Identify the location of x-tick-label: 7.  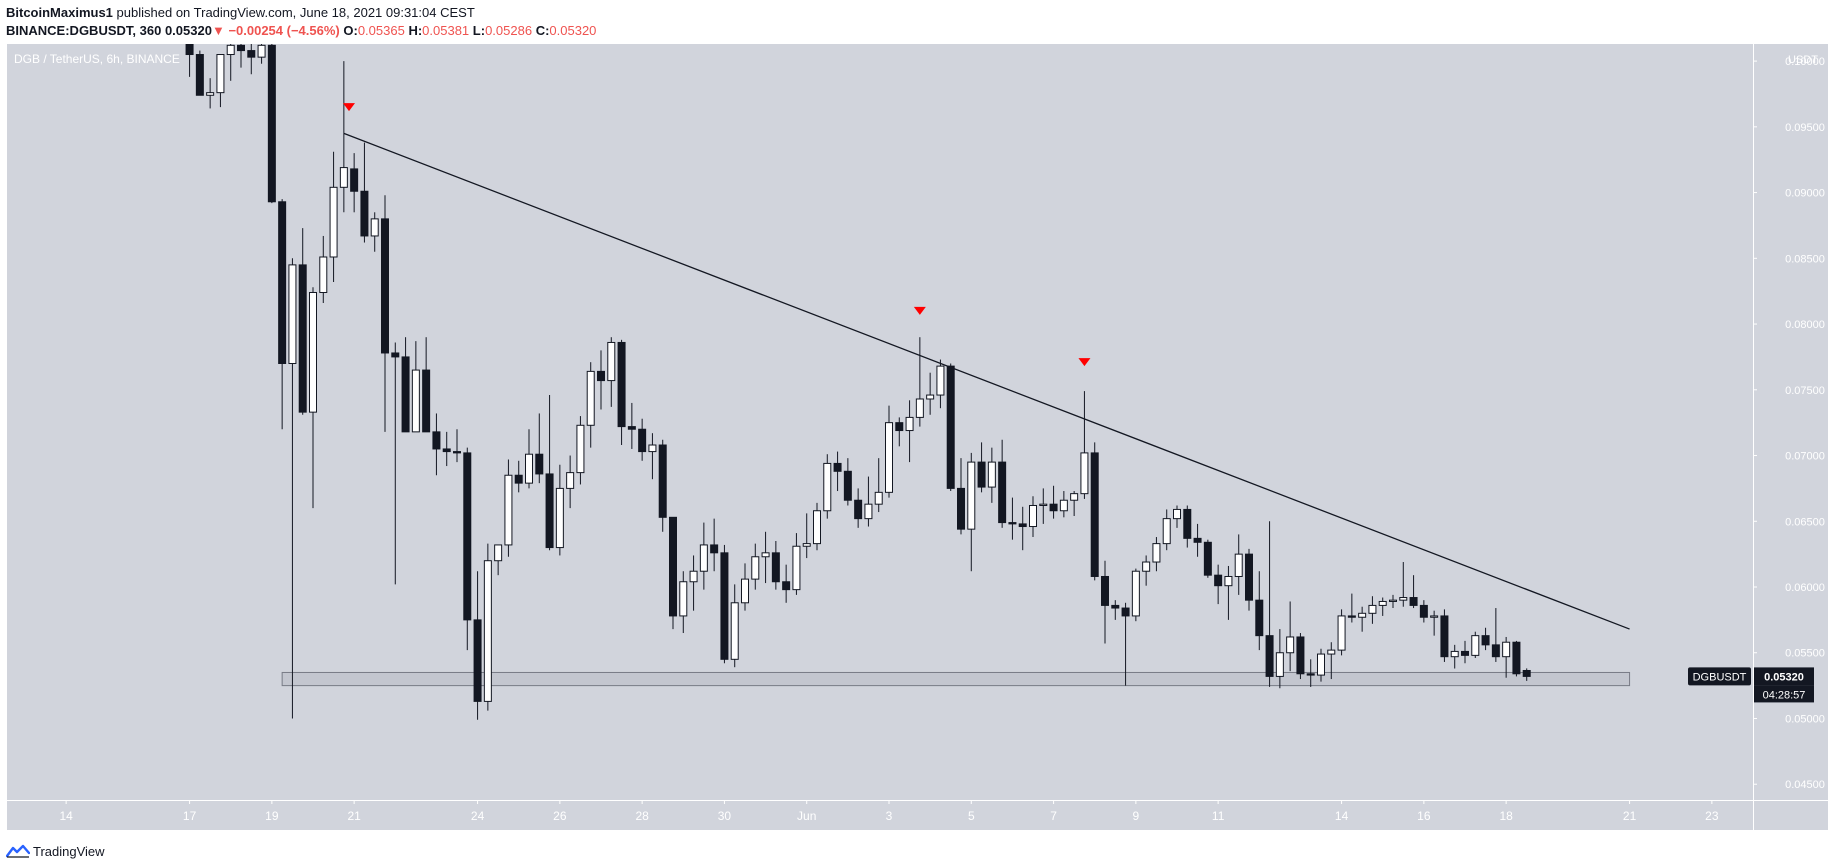
(1053, 816).